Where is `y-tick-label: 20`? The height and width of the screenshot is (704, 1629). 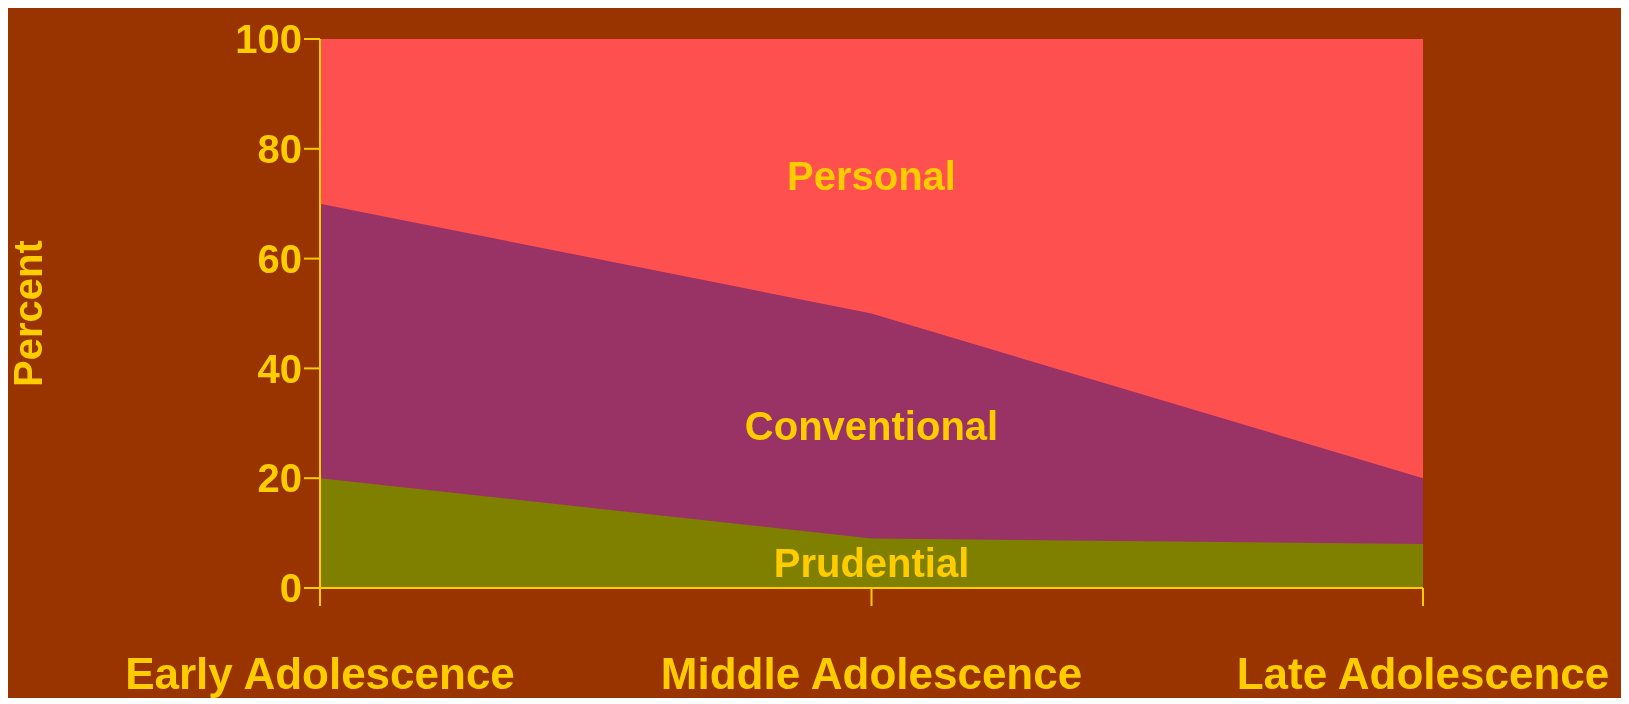
y-tick-label: 20 is located at coordinates (279, 478).